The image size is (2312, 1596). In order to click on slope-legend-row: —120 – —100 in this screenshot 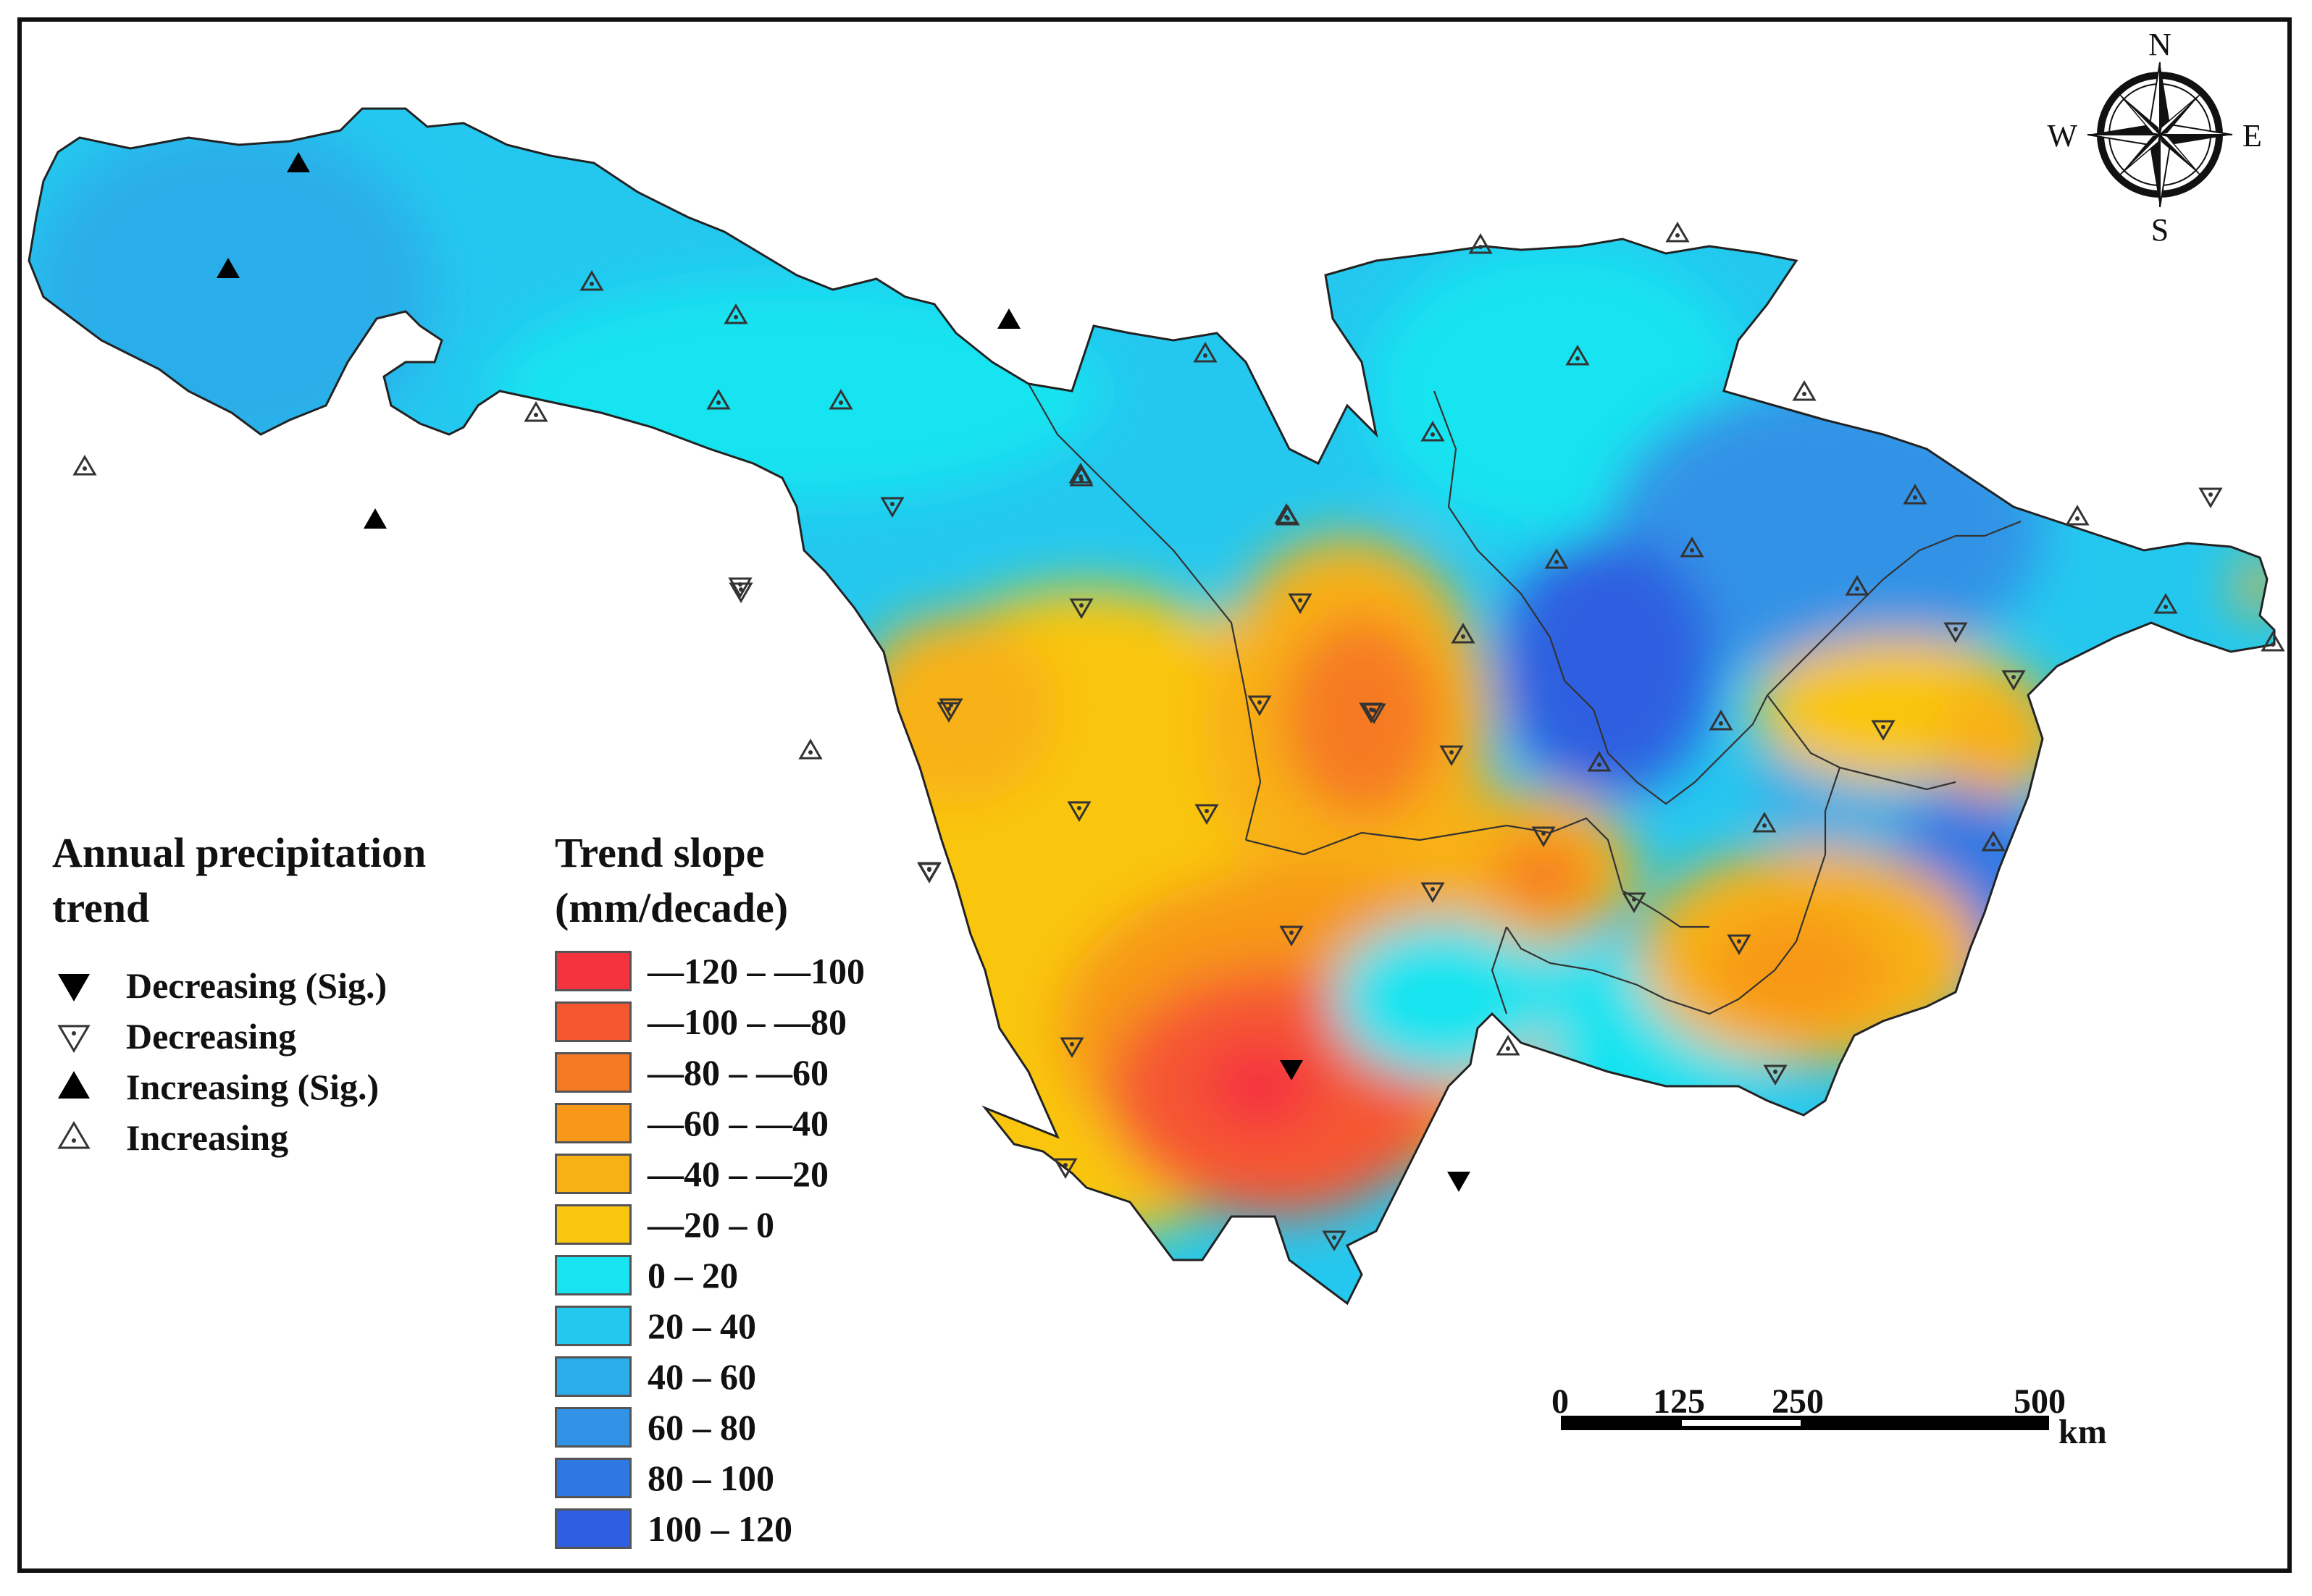, I will do `click(710, 971)`.